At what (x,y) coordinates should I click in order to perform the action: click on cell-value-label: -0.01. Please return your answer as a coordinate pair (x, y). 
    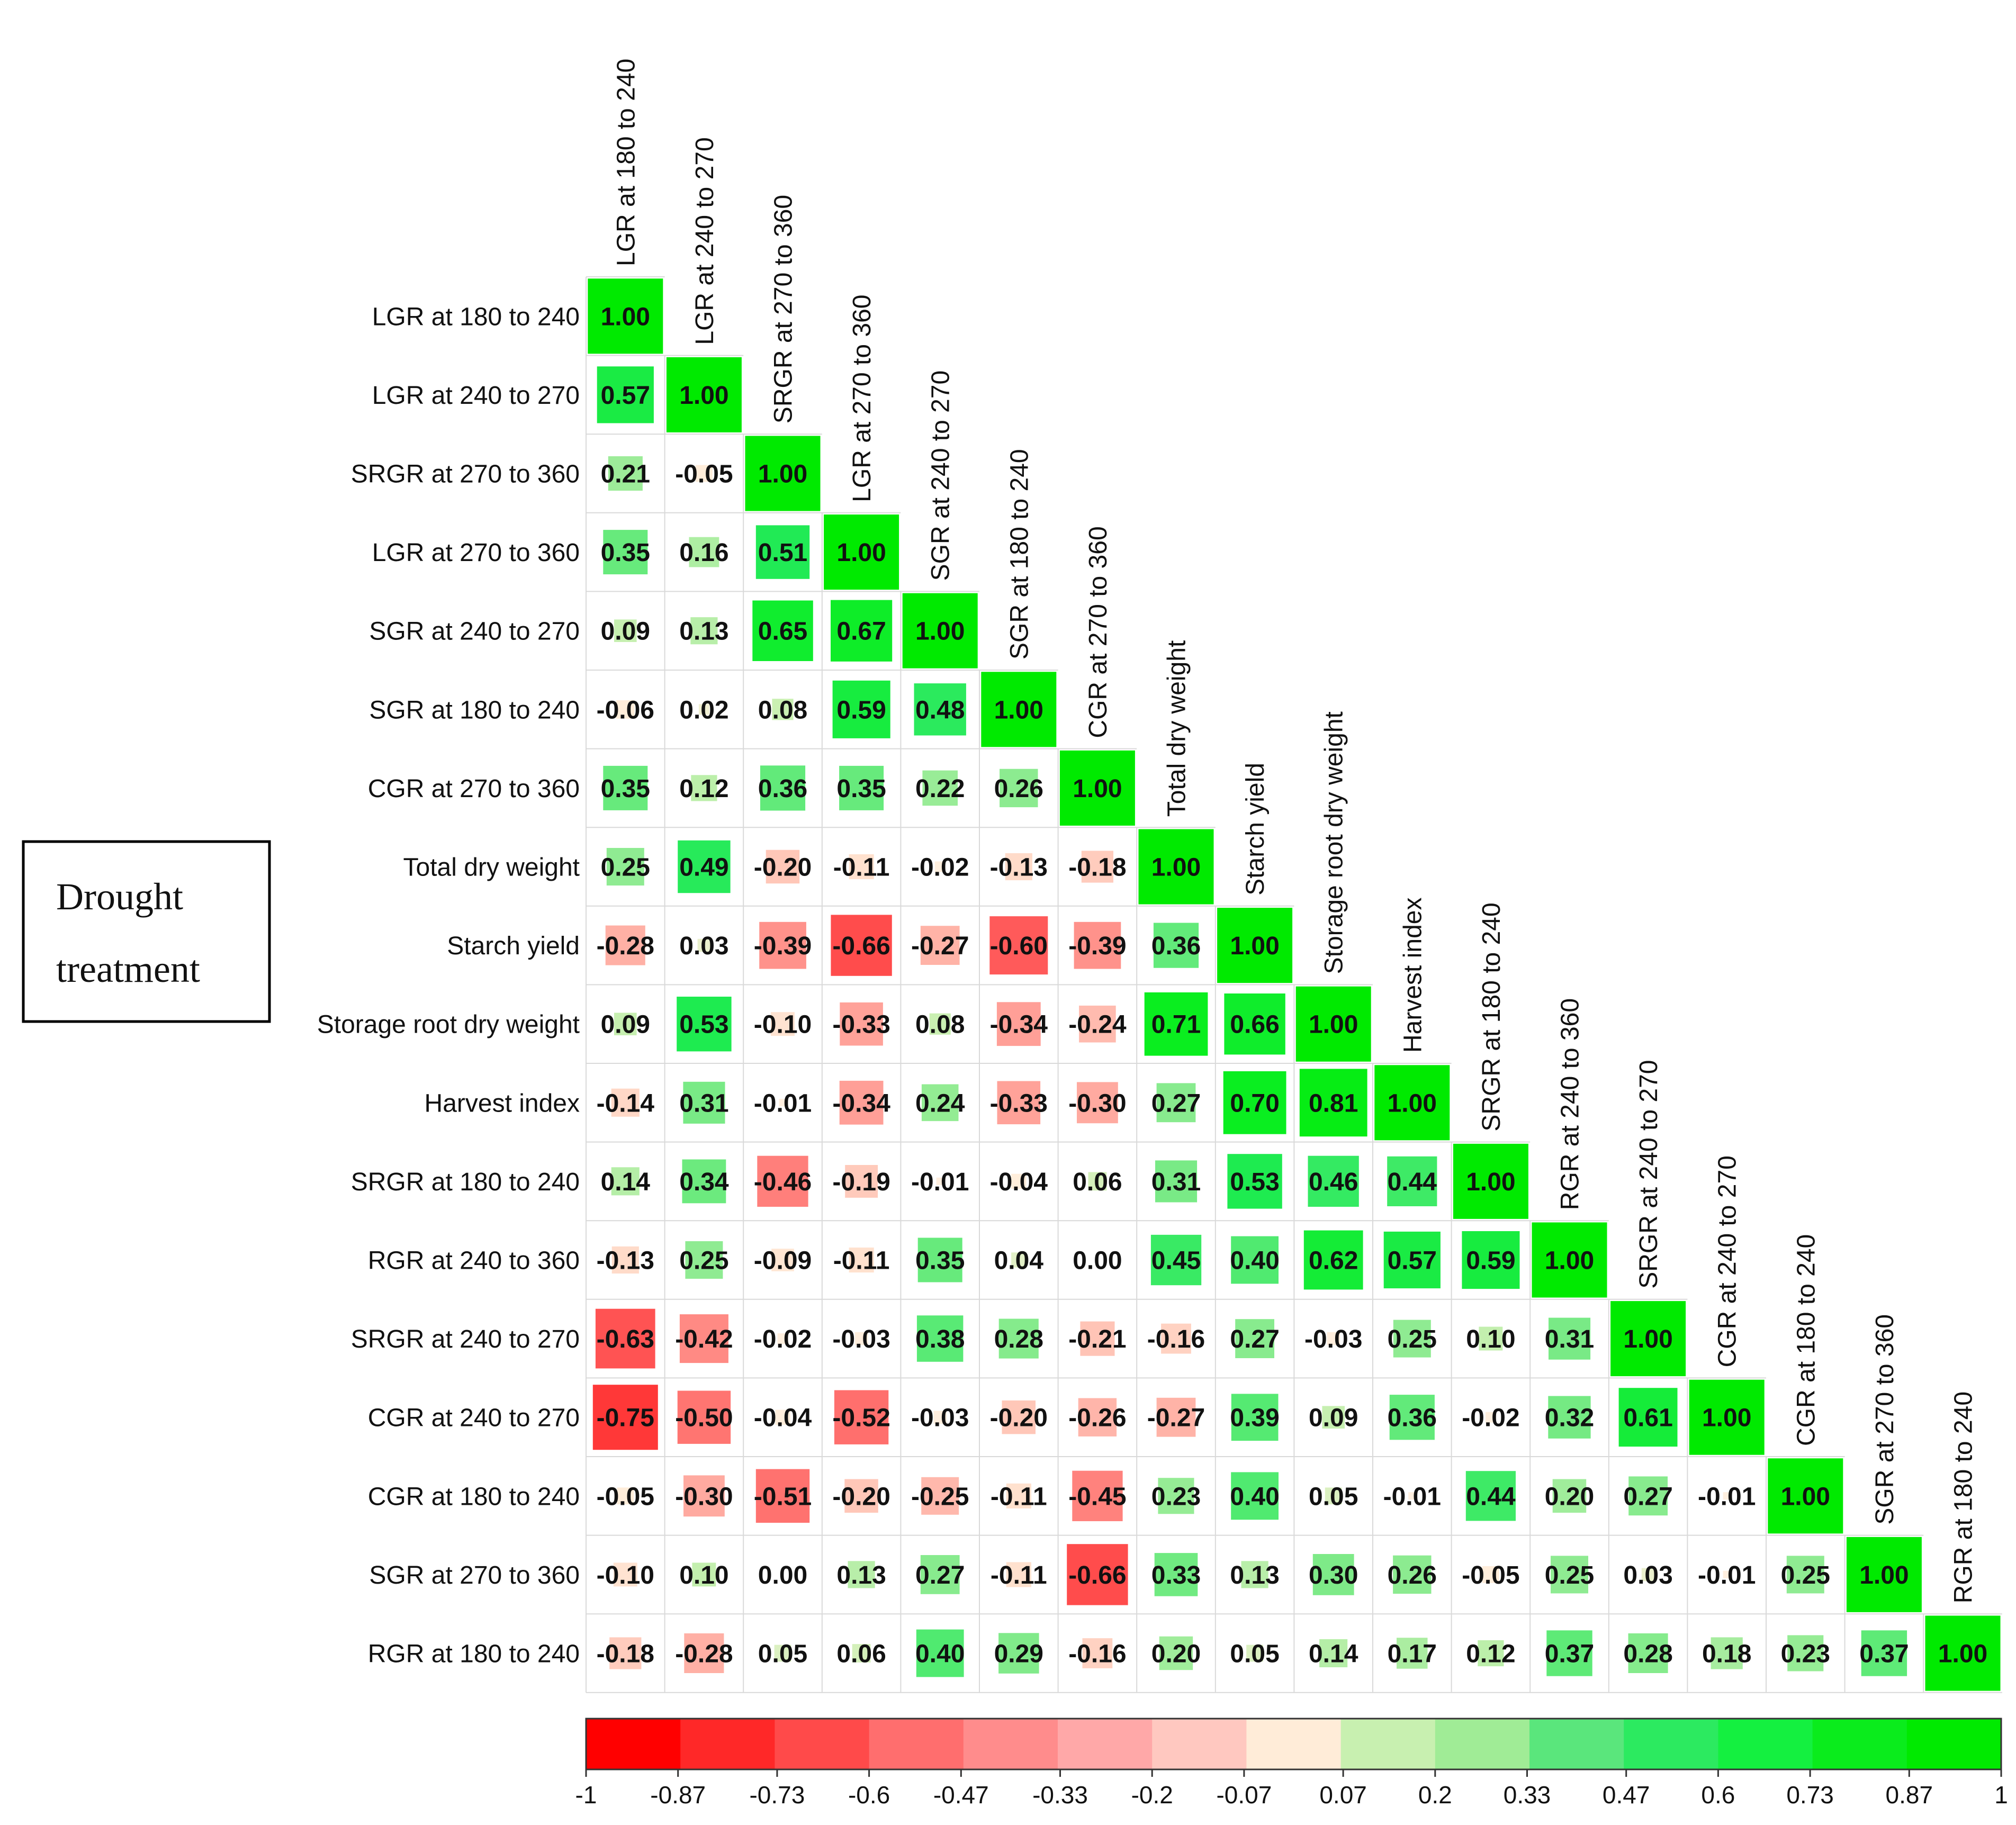
    Looking at the image, I should click on (1412, 1497).